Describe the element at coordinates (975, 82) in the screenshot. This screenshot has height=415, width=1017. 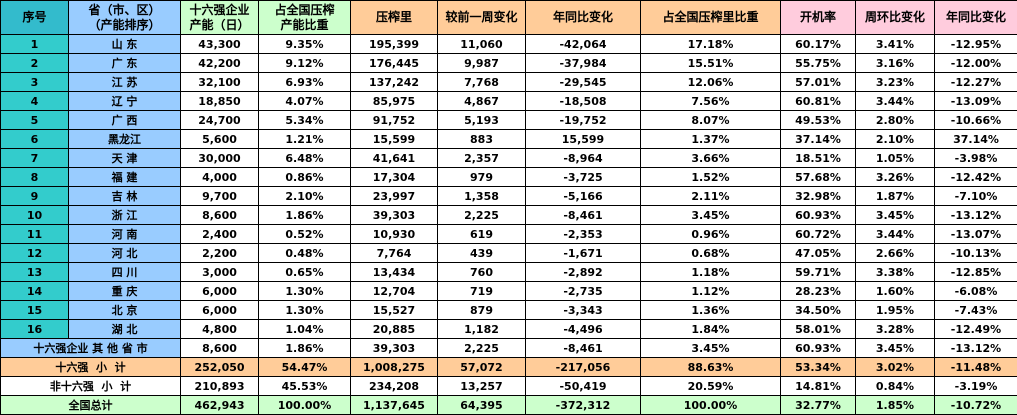
I see `cell: -12.27%` at that location.